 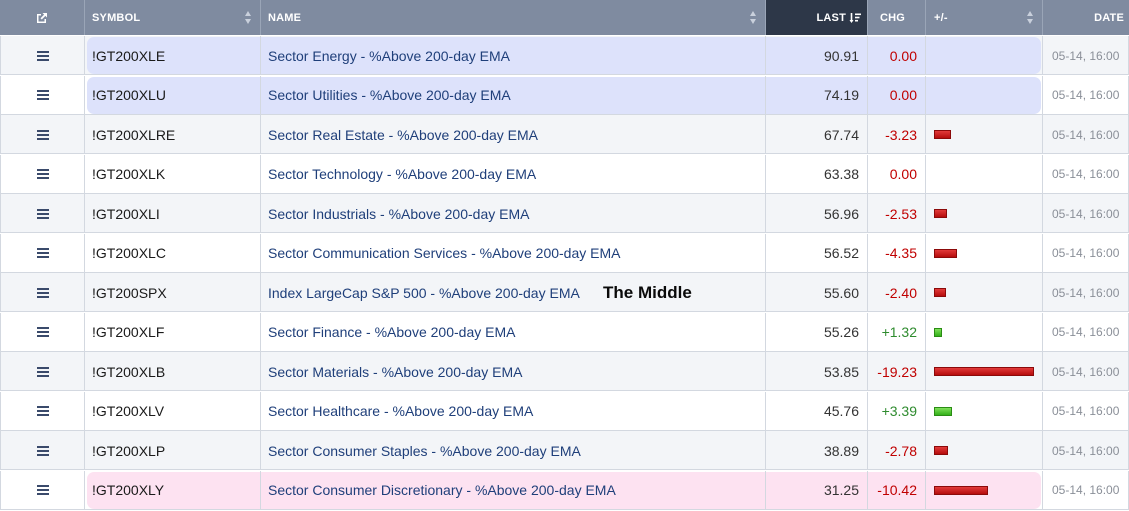 What do you see at coordinates (817, 490) in the screenshot?
I see `last-price-cell: 31.25` at bounding box center [817, 490].